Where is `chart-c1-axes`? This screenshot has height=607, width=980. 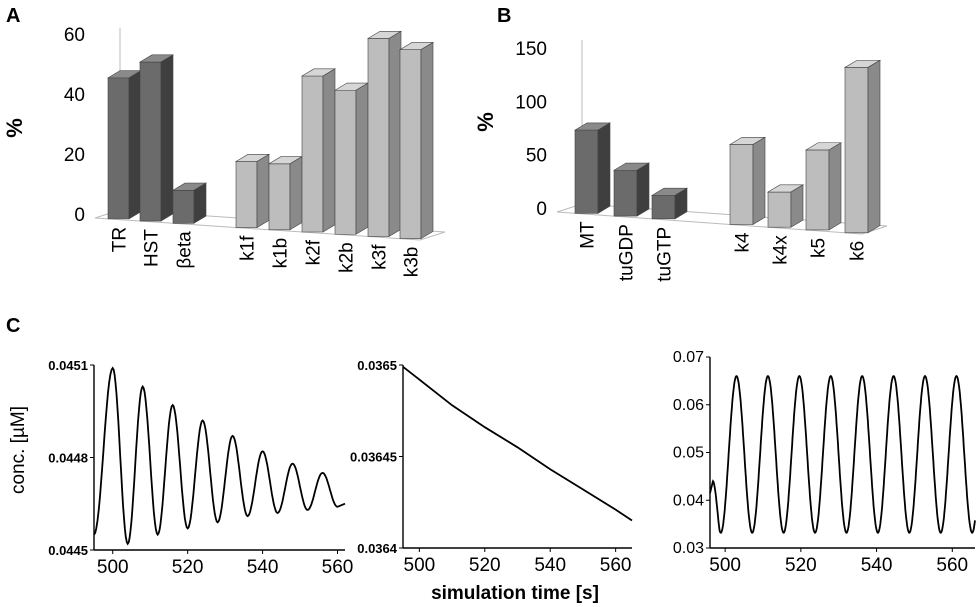
chart-c1-axes is located at coordinates (217, 459).